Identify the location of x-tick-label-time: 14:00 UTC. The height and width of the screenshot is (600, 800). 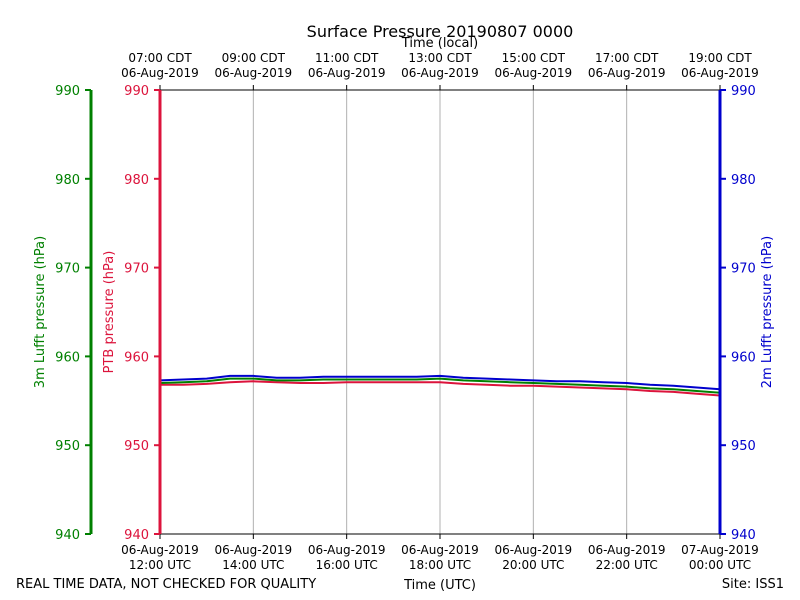
(253, 565).